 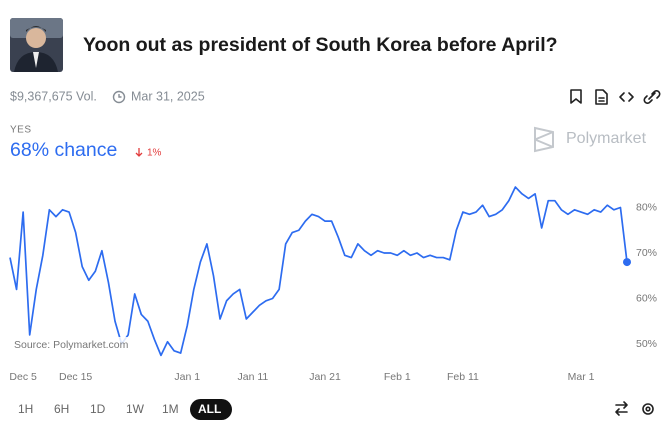 What do you see at coordinates (119, 97) in the screenshot?
I see `clock-icon` at bounding box center [119, 97].